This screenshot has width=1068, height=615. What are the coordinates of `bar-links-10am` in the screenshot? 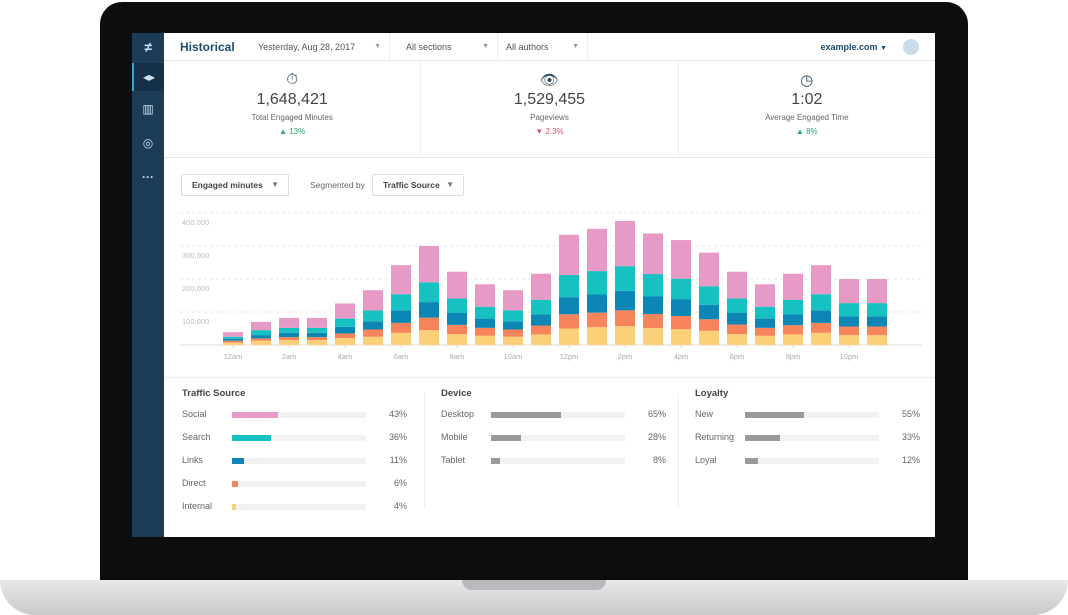 It's located at (513, 325).